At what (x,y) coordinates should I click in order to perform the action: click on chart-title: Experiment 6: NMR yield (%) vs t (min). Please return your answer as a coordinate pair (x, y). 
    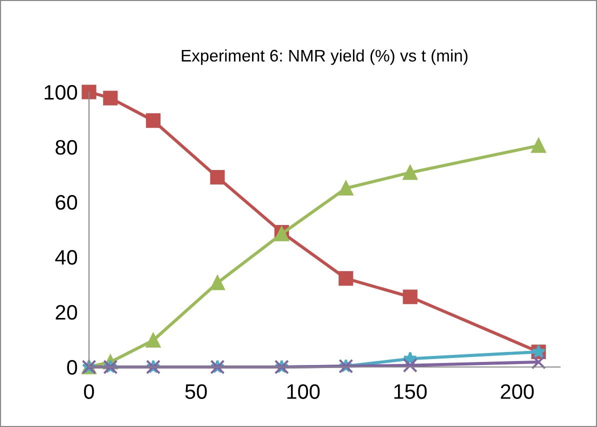
    Looking at the image, I should click on (325, 57).